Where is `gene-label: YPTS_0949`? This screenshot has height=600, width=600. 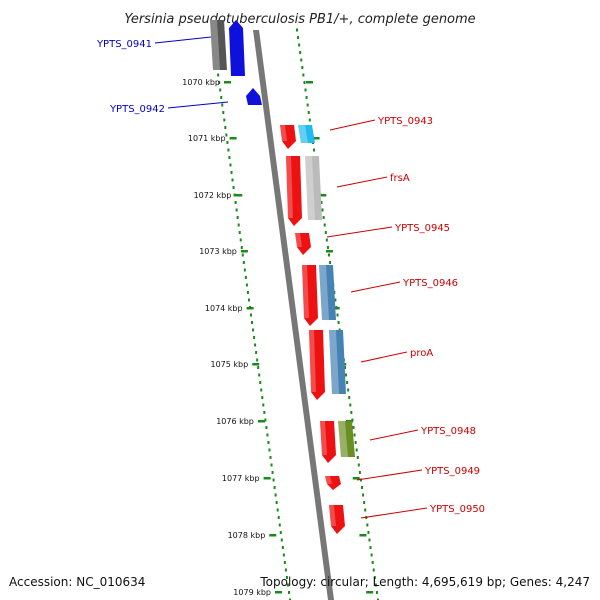
gene-label: YPTS_0949 is located at coordinates (452, 471).